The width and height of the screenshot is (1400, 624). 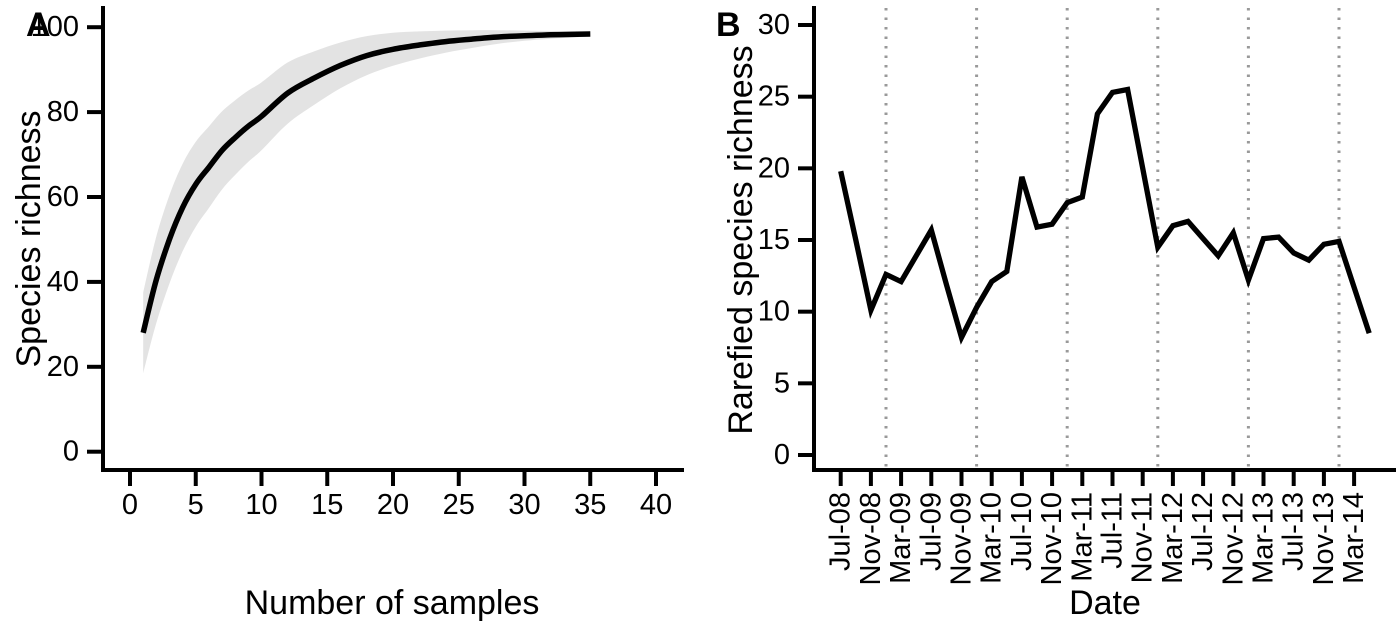 I want to click on panel-b-y-tick-label: 20, so click(x=774, y=168).